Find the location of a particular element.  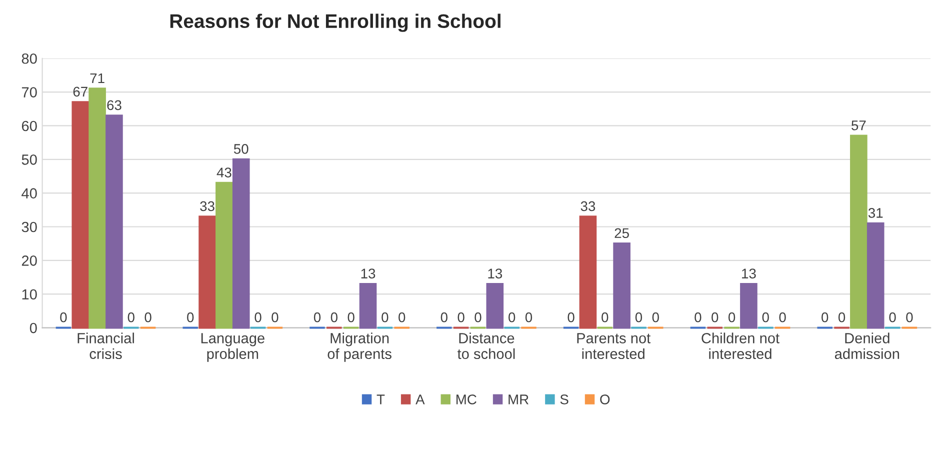

x-tick-label: Denied admission is located at coordinates (867, 346).